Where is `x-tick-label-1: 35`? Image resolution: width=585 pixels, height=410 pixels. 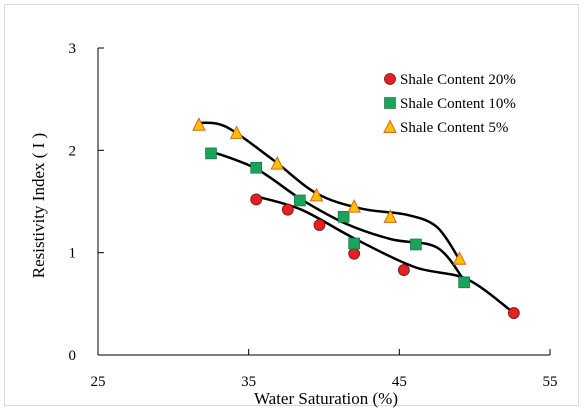
x-tick-label-1: 35 is located at coordinates (248, 382).